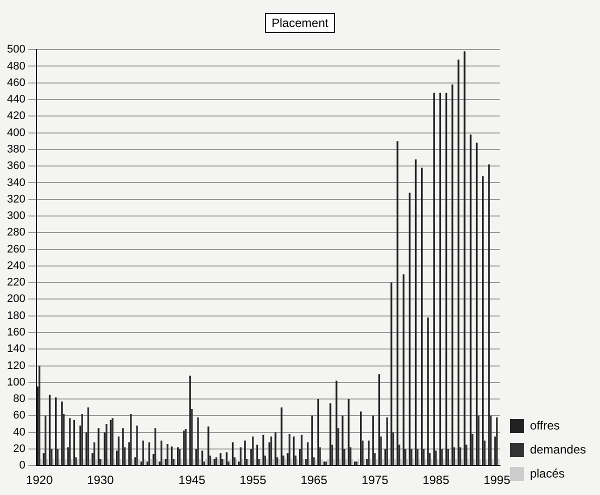 The width and height of the screenshot is (600, 495). Describe the element at coordinates (16, 82) in the screenshot. I see `y-tick-label: 460` at that location.